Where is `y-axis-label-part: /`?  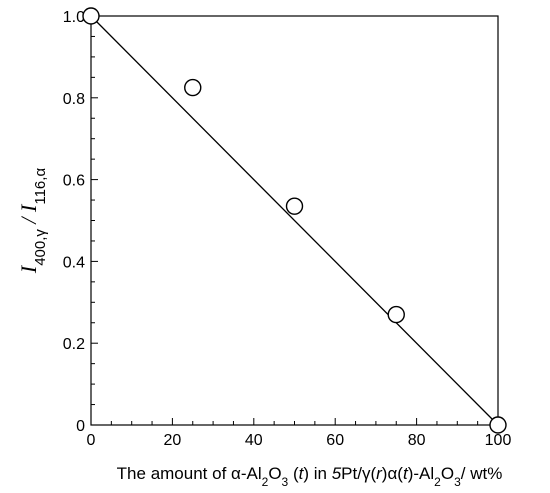 y-axis-label-part: / is located at coordinates (28, 220).